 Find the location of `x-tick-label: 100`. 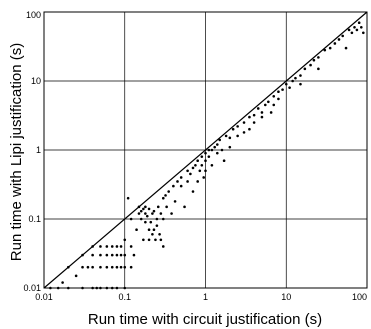

x-tick-label: 100 is located at coordinates (359, 297).